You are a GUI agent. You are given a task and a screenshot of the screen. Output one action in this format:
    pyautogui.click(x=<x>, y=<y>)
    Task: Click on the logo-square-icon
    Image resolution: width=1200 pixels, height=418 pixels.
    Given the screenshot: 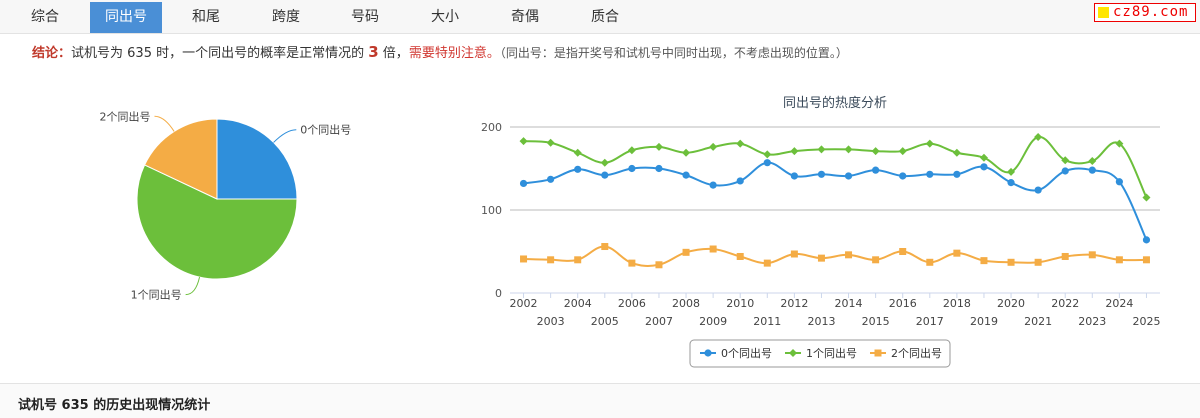 What is the action you would take?
    pyautogui.click(x=1103, y=12)
    